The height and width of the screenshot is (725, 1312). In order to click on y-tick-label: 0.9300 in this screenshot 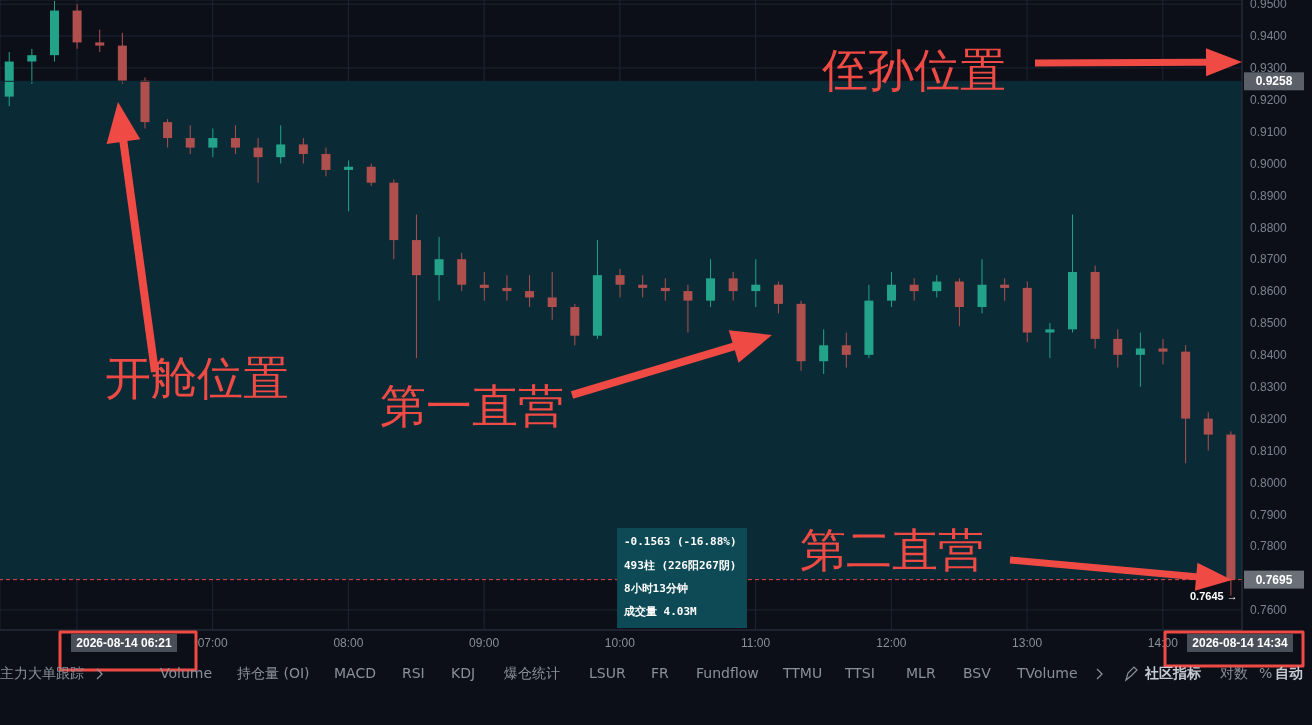, I will do `click(1269, 68)`.